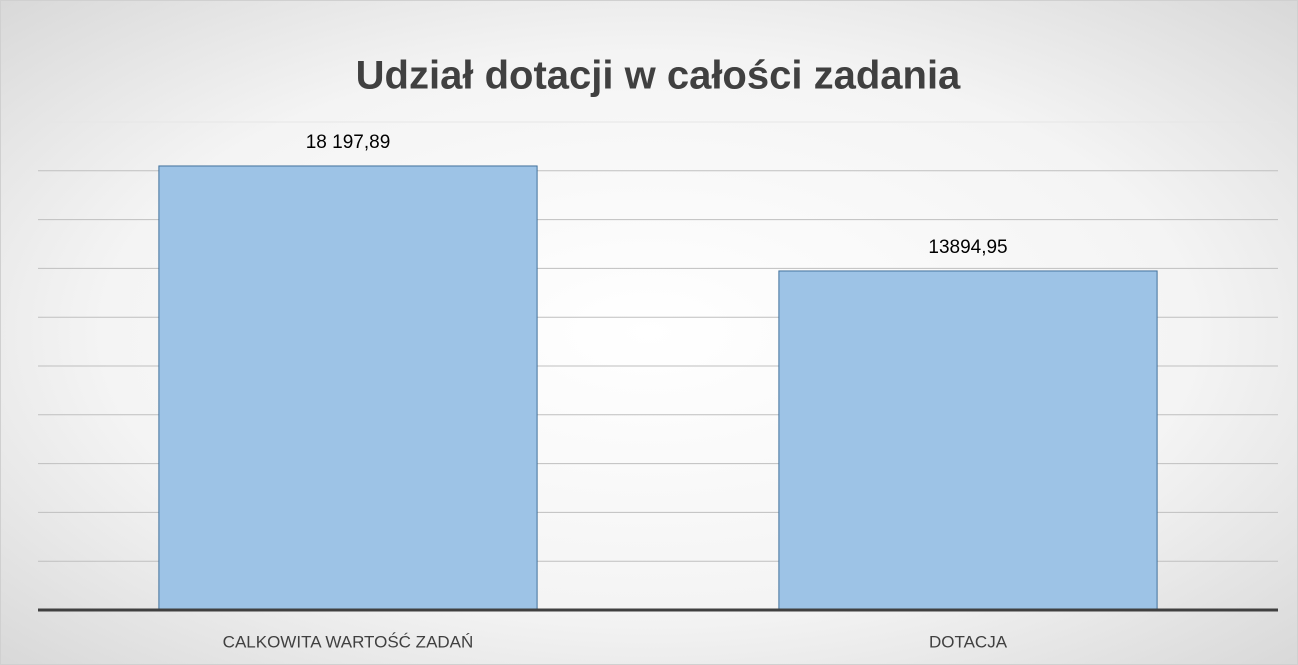 This screenshot has height=665, width=1298. I want to click on chart-title: Udział dotacji w całości zadania, so click(658, 76).